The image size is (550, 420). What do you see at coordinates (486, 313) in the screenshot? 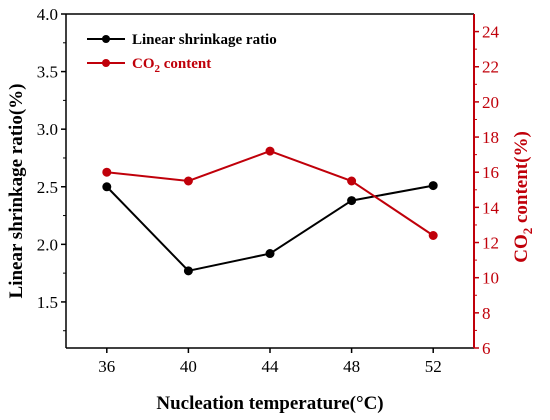
I see `right-y-tick-label: 8` at bounding box center [486, 313].